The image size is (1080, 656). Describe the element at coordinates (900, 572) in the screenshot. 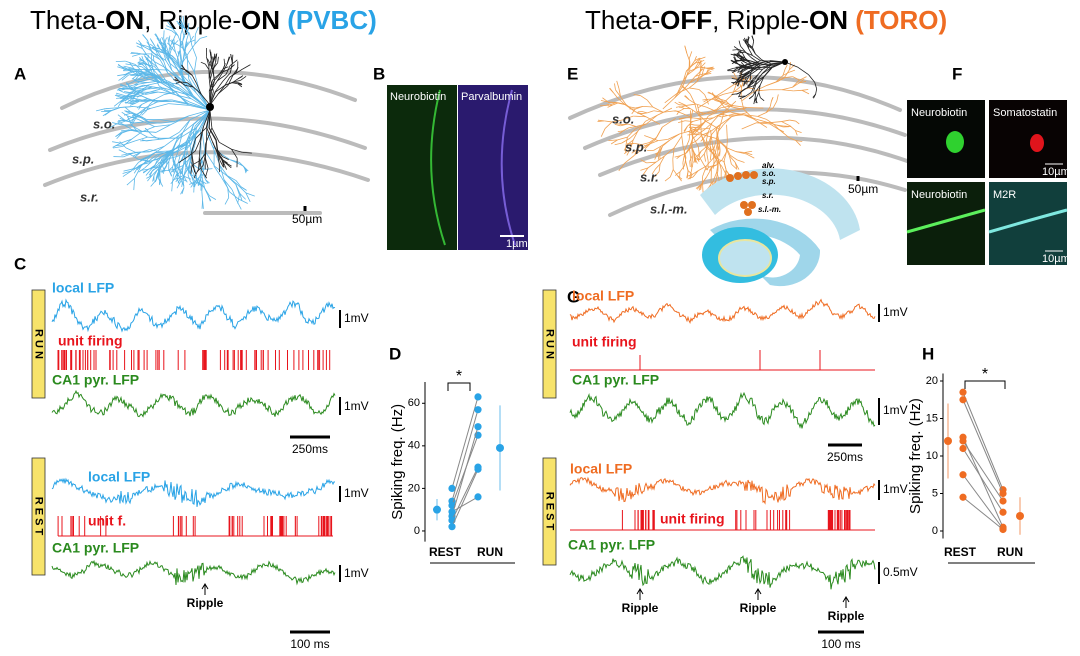

I see `mv-label: 0.5mV` at that location.